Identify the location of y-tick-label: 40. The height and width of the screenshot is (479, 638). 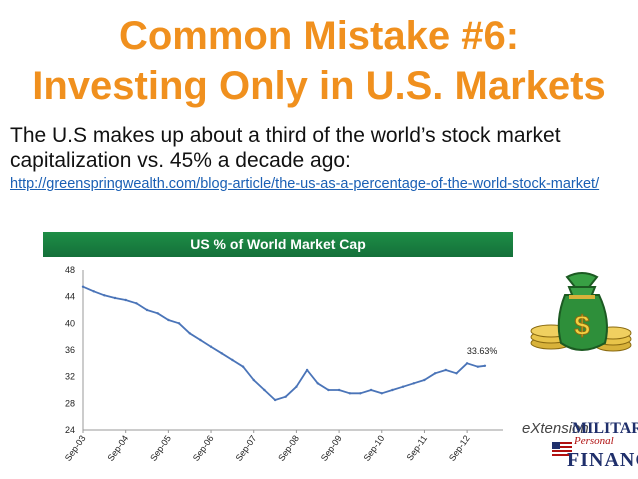
(70, 323).